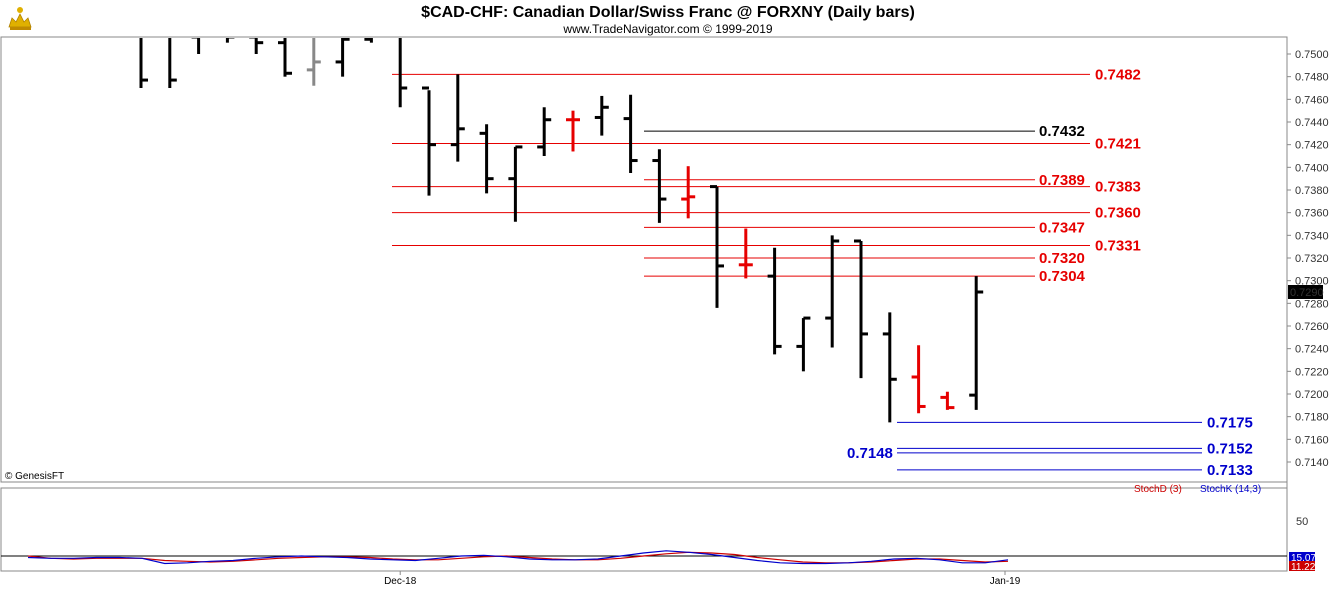  What do you see at coordinates (1312, 78) in the screenshot?
I see `y-tick-label: 0.7480` at bounding box center [1312, 78].